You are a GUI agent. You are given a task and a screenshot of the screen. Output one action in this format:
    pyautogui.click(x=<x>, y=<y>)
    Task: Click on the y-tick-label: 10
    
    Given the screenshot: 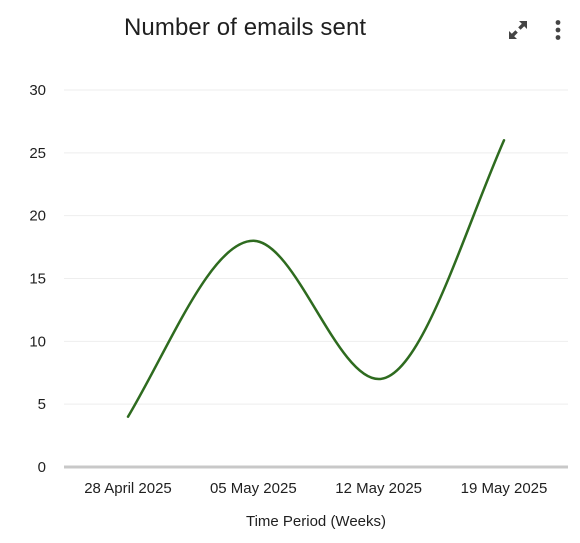 What is the action you would take?
    pyautogui.click(x=37, y=341)
    